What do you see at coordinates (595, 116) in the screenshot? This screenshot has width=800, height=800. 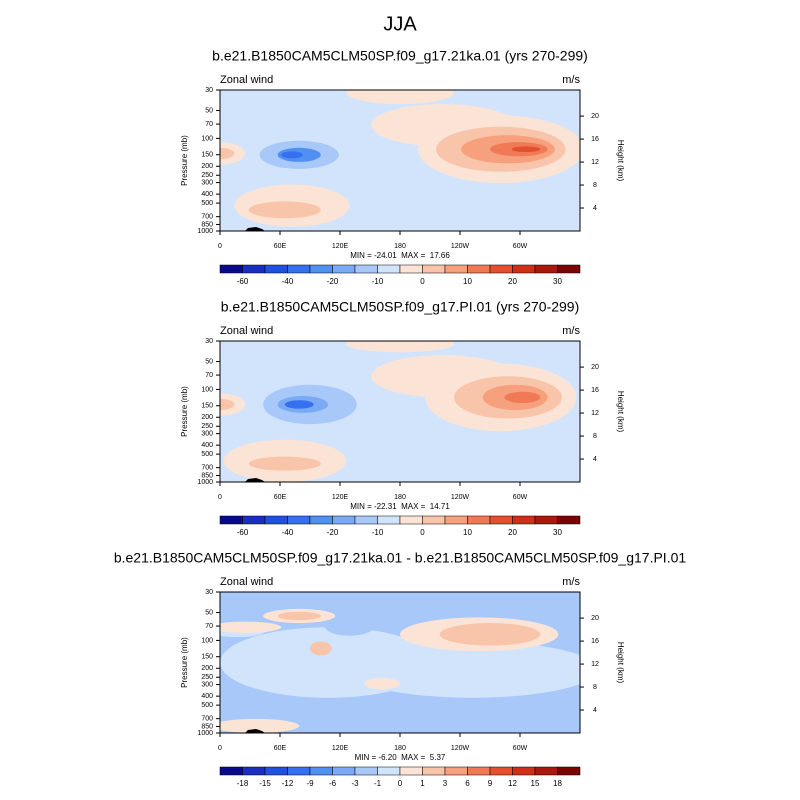 I see `y2-tick-label: 20` at bounding box center [595, 116].